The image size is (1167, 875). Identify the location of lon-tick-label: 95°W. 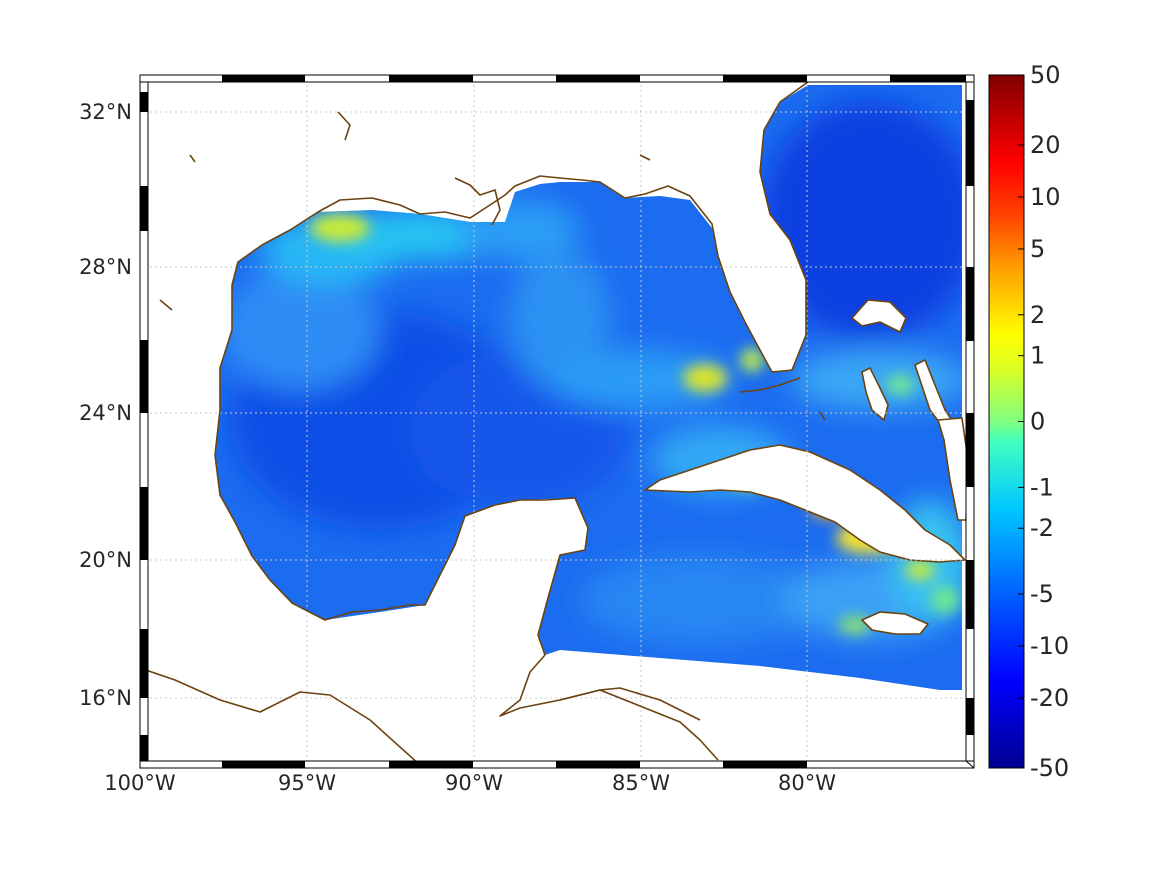
(307, 783).